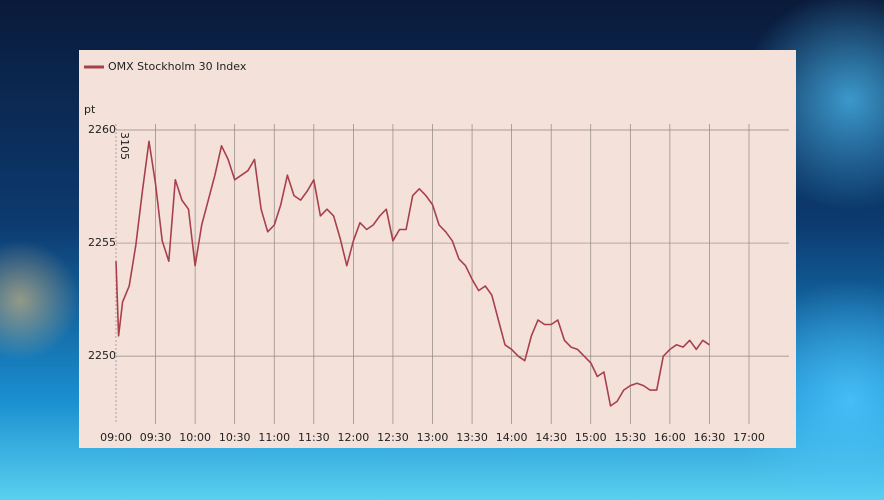 This screenshot has width=884, height=500. Describe the element at coordinates (235, 437) in the screenshot. I see `x-tick-label: 10:30` at that location.